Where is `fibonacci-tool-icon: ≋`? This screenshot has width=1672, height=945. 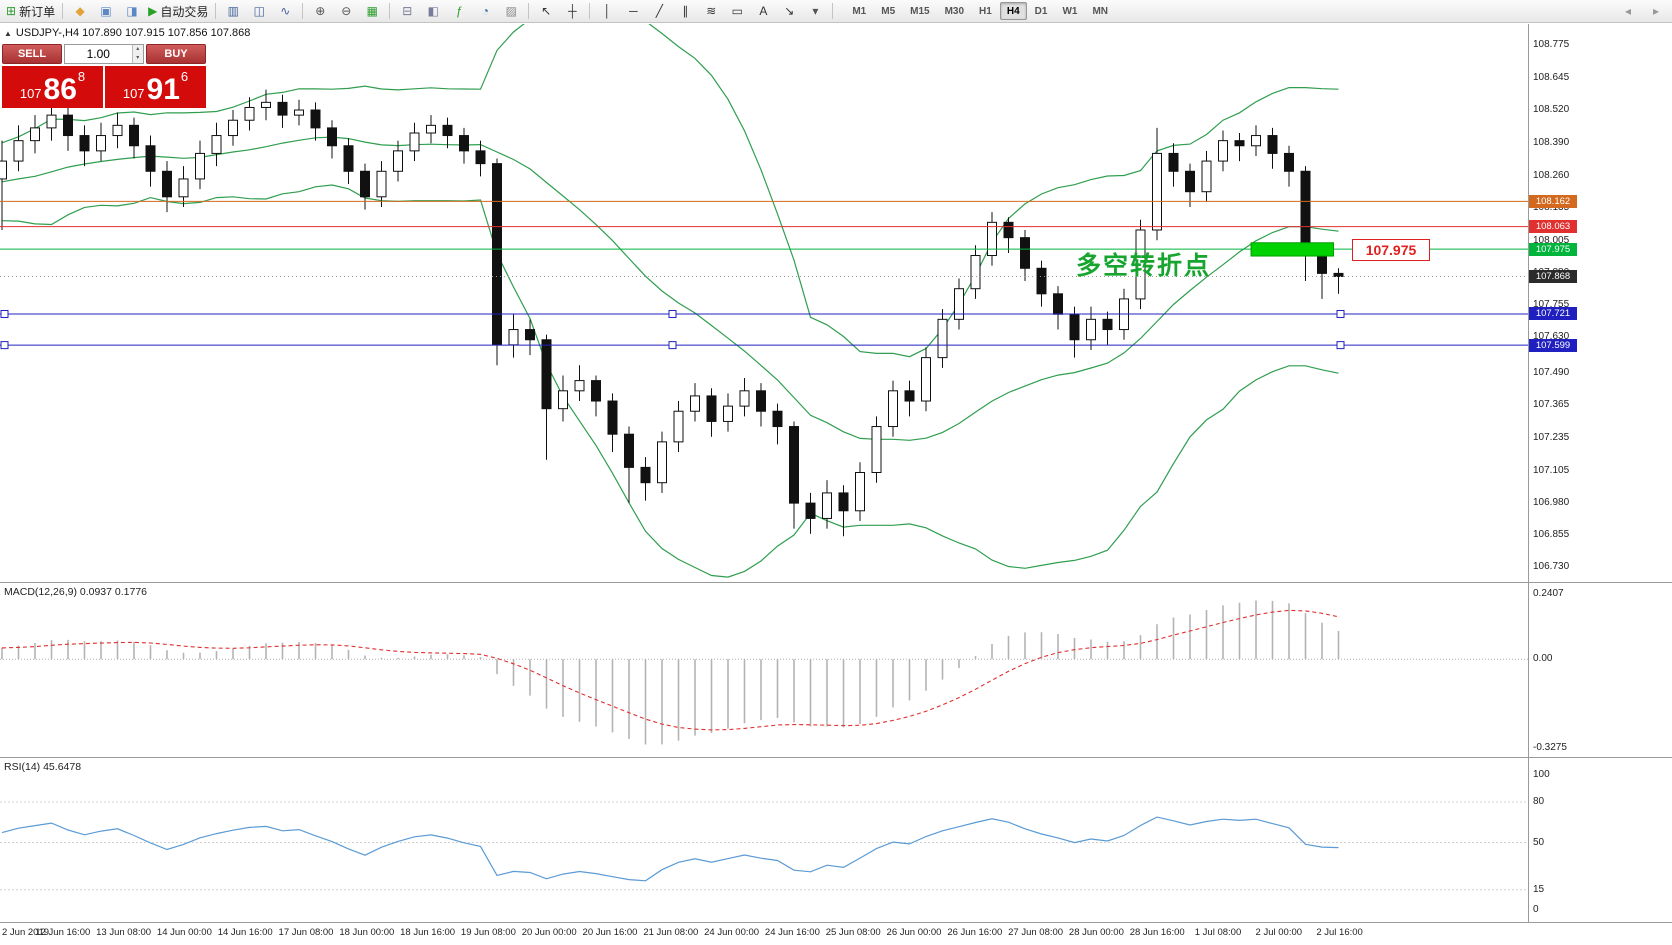 fibonacci-tool-icon: ≋ is located at coordinates (711, 11).